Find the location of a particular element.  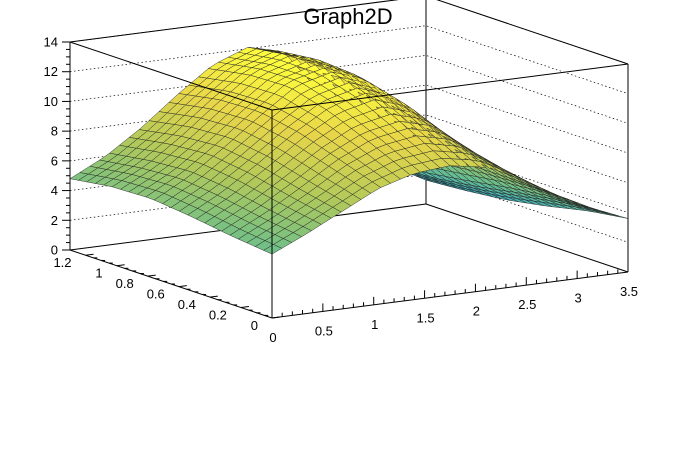

surface-cell is located at coordinates (619, 216).